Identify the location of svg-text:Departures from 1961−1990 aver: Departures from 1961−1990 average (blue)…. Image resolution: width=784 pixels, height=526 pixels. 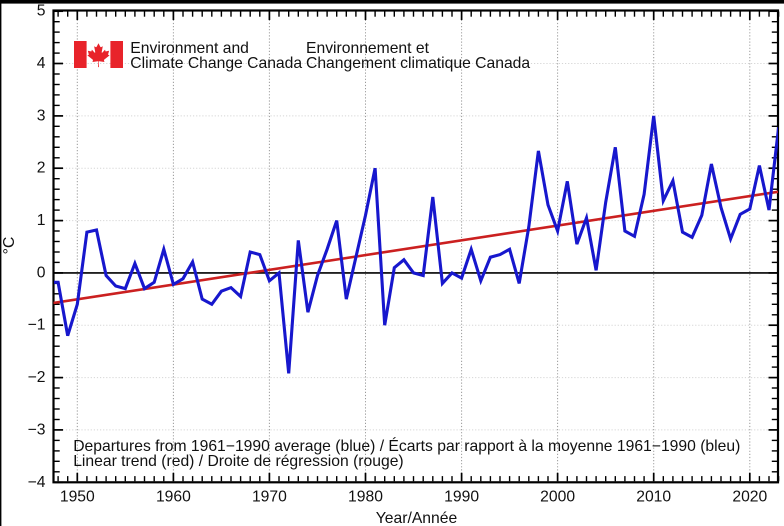
(406, 445).